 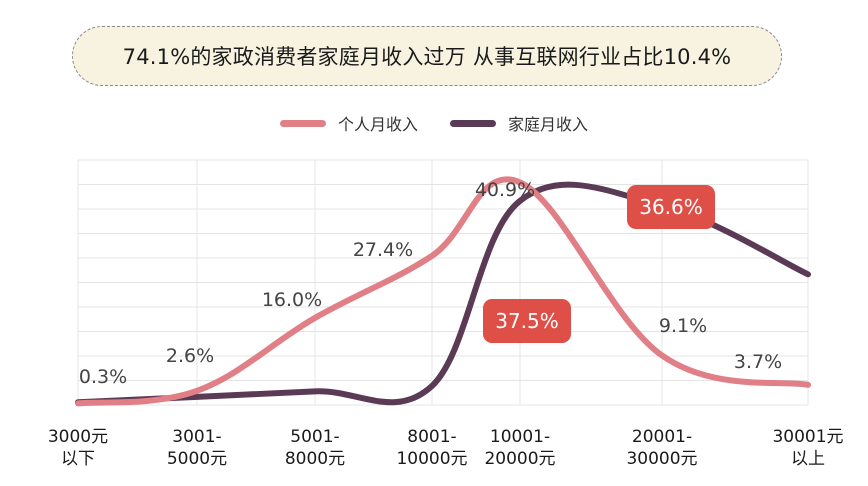 I want to click on legend-item-household: 家庭月收入, so click(x=519, y=123).